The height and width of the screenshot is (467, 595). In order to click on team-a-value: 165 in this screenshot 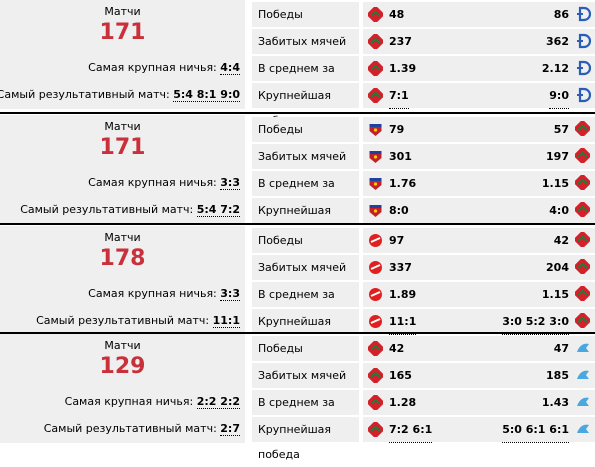, I will do `click(400, 375)`.